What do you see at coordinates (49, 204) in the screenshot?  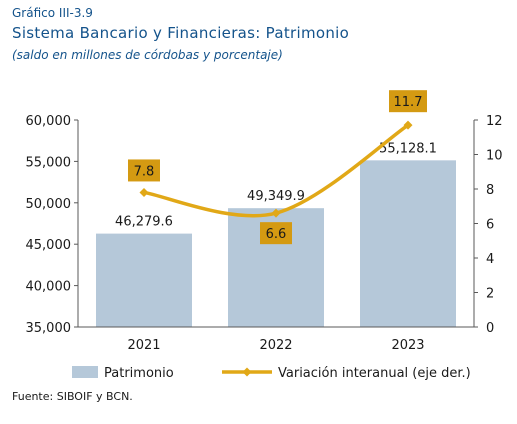 I see `left-tick-label: 50,000` at bounding box center [49, 204].